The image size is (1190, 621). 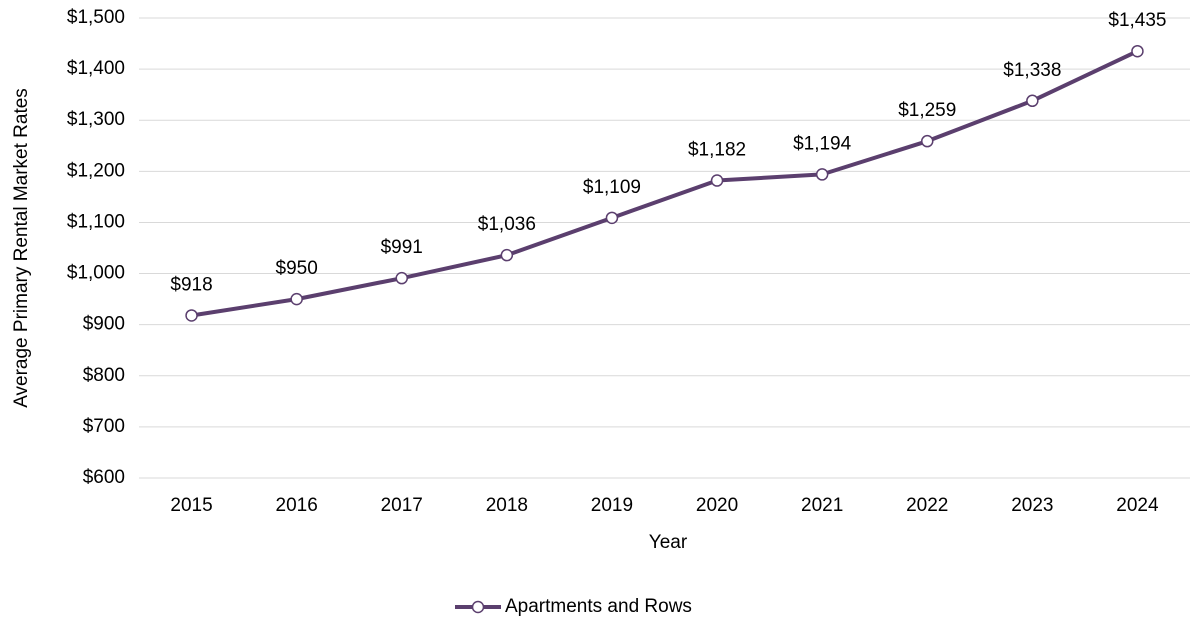 What do you see at coordinates (668, 542) in the screenshot?
I see `x-axis-title: Year` at bounding box center [668, 542].